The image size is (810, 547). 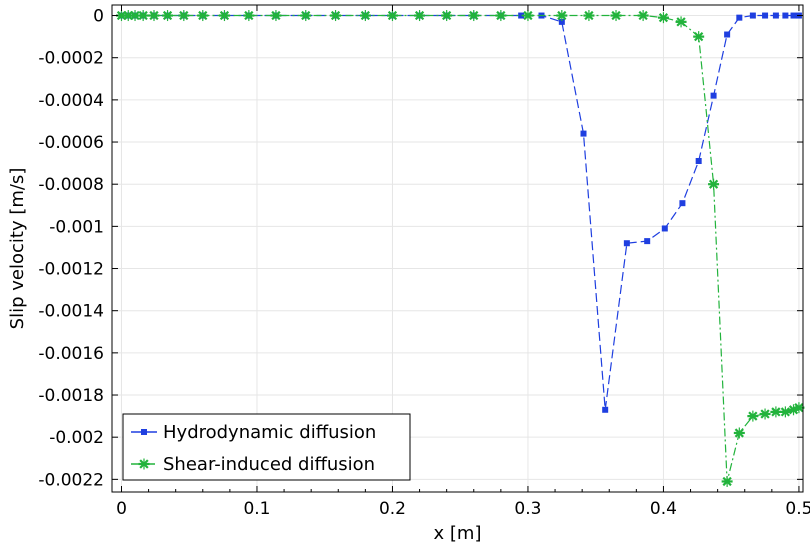 I want to click on y-tick-label: -0.001, so click(x=76, y=227).